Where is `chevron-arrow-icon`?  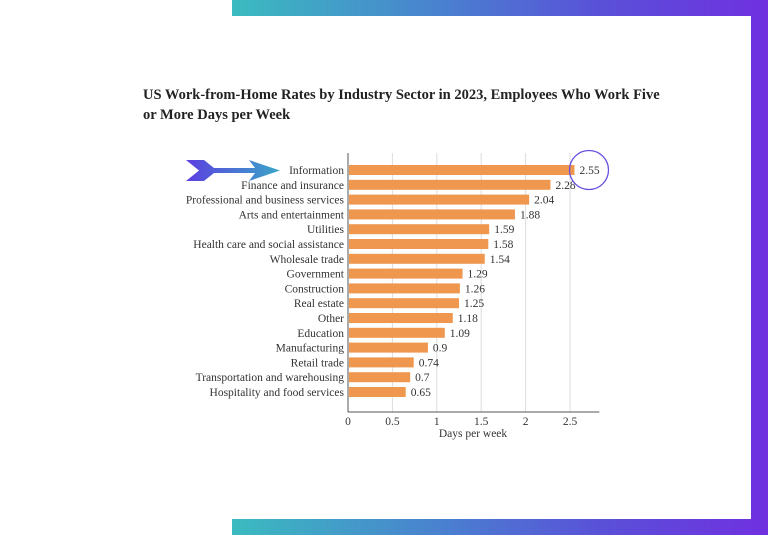 chevron-arrow-icon is located at coordinates (233, 170).